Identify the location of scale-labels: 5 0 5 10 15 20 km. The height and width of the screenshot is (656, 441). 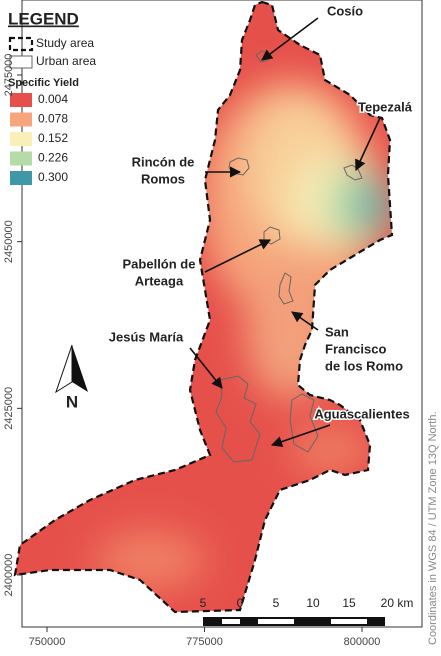
(307, 603).